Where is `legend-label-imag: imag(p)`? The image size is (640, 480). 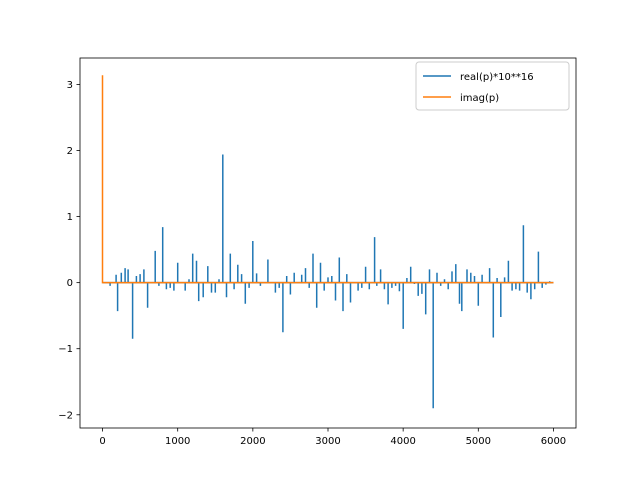
legend-label-imag: imag(p) is located at coordinates (479, 98).